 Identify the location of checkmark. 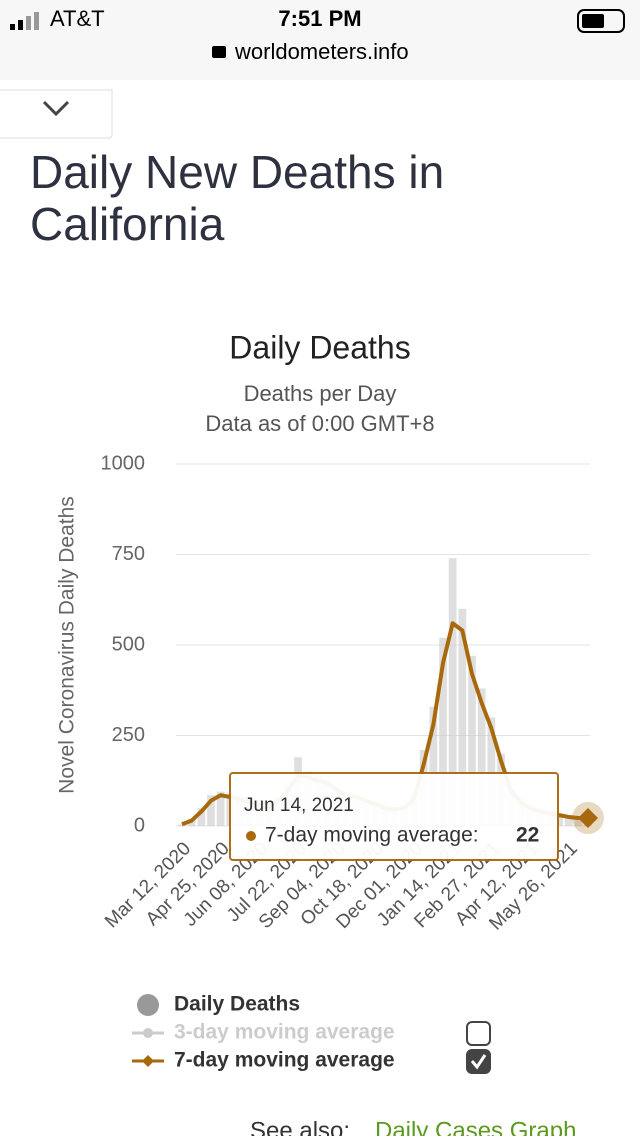
(478, 1062).